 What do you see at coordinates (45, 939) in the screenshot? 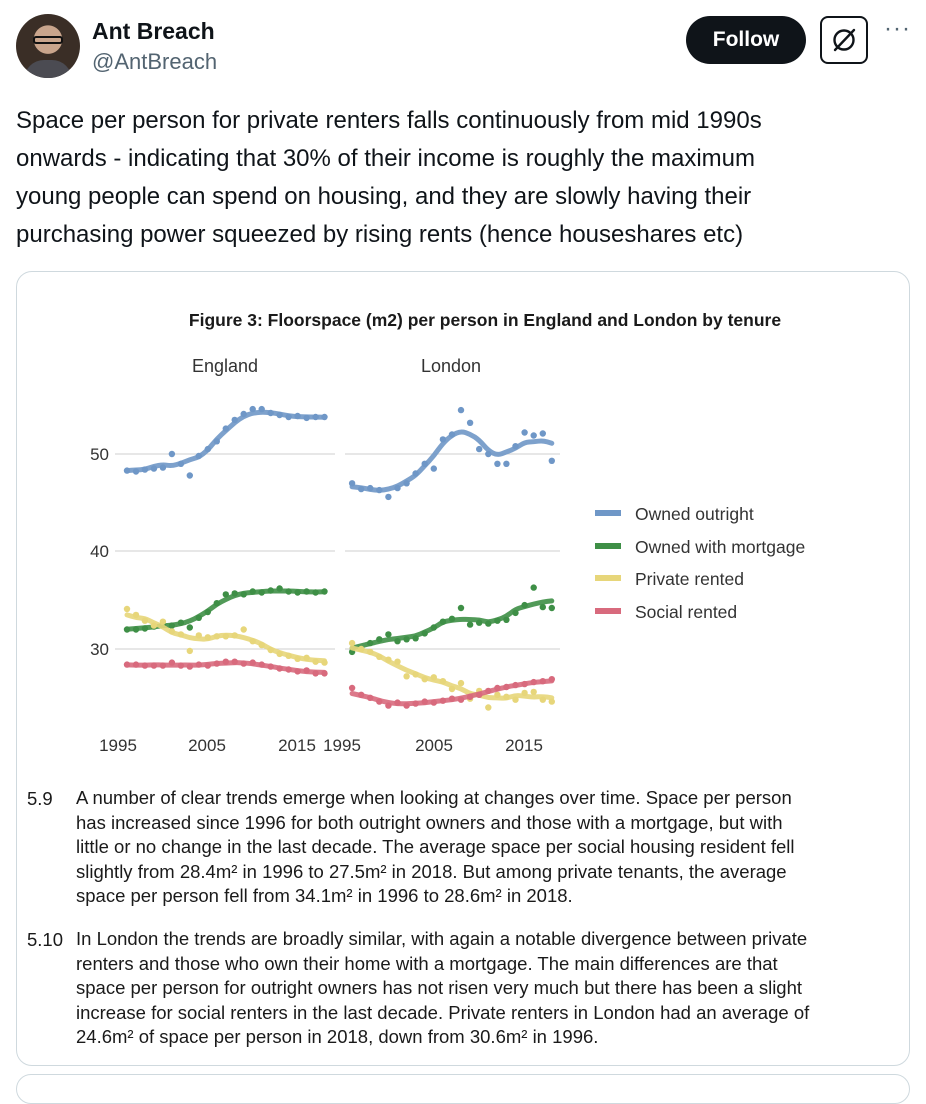
I see `paragraph-number: 5.10` at bounding box center [45, 939].